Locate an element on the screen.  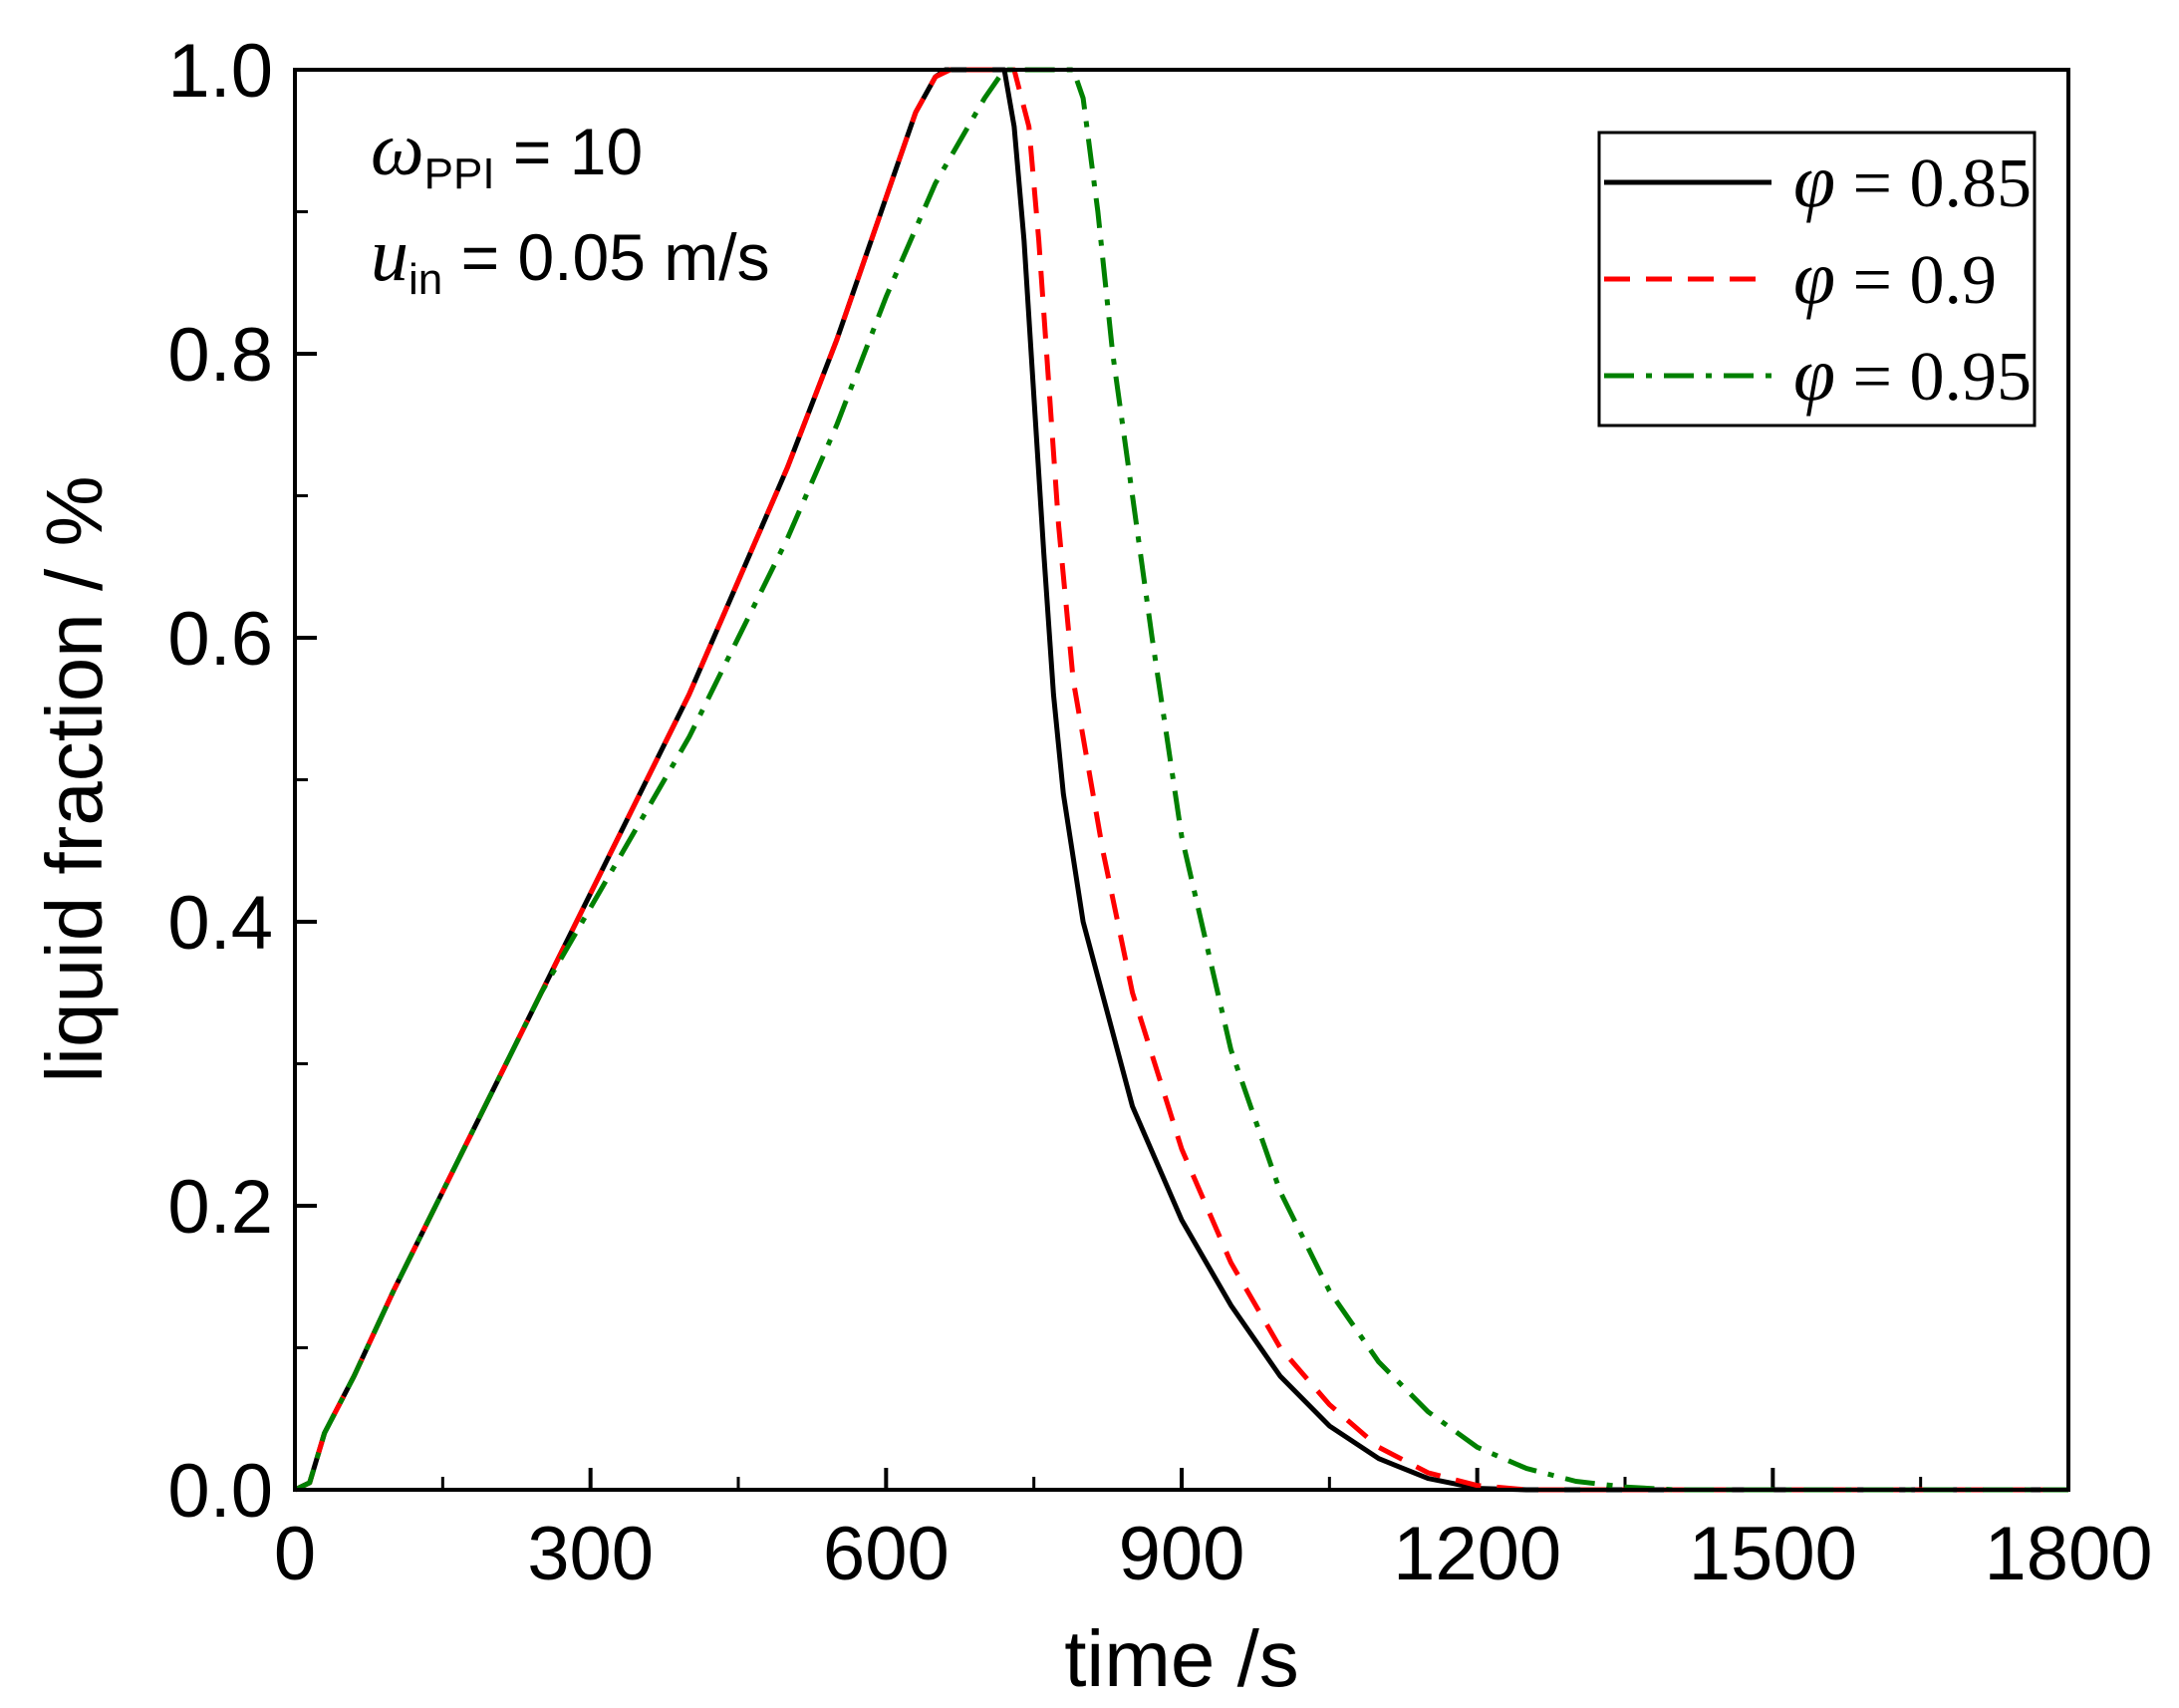
legend-value: = 0.95 is located at coordinates (1934, 377).